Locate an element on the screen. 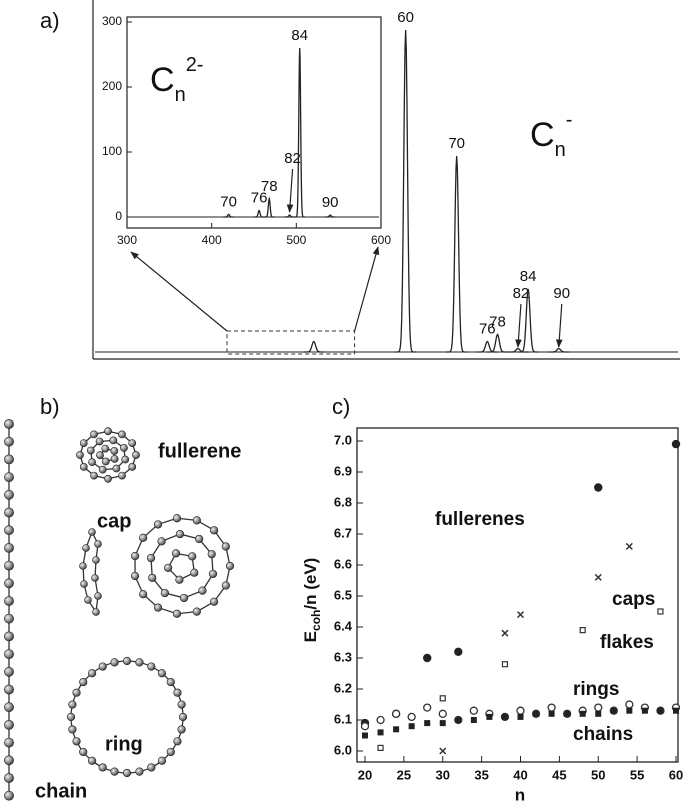 The image size is (685, 810). y-tick-label: 6.8 is located at coordinates (343, 501).